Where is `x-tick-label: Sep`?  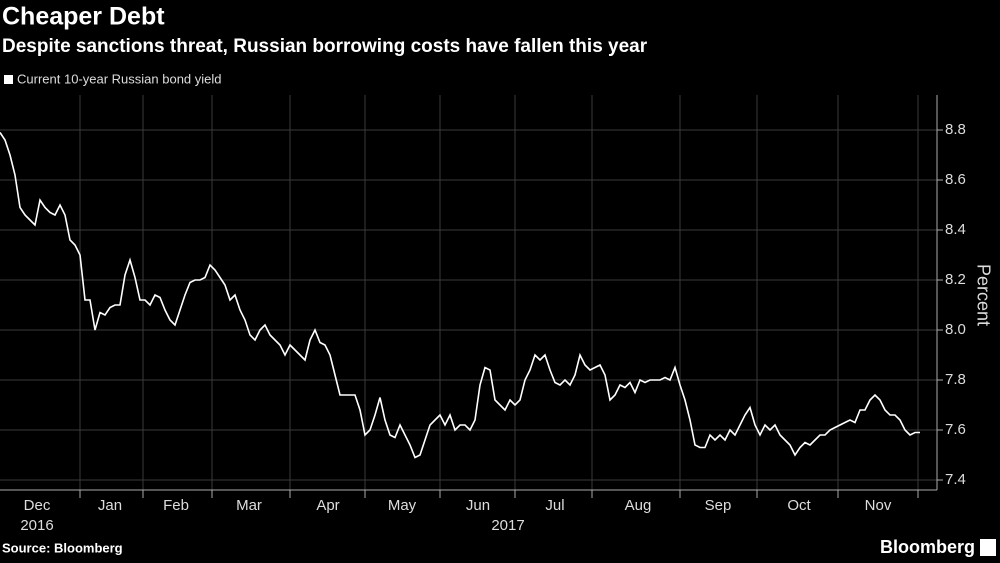
x-tick-label: Sep is located at coordinates (718, 505).